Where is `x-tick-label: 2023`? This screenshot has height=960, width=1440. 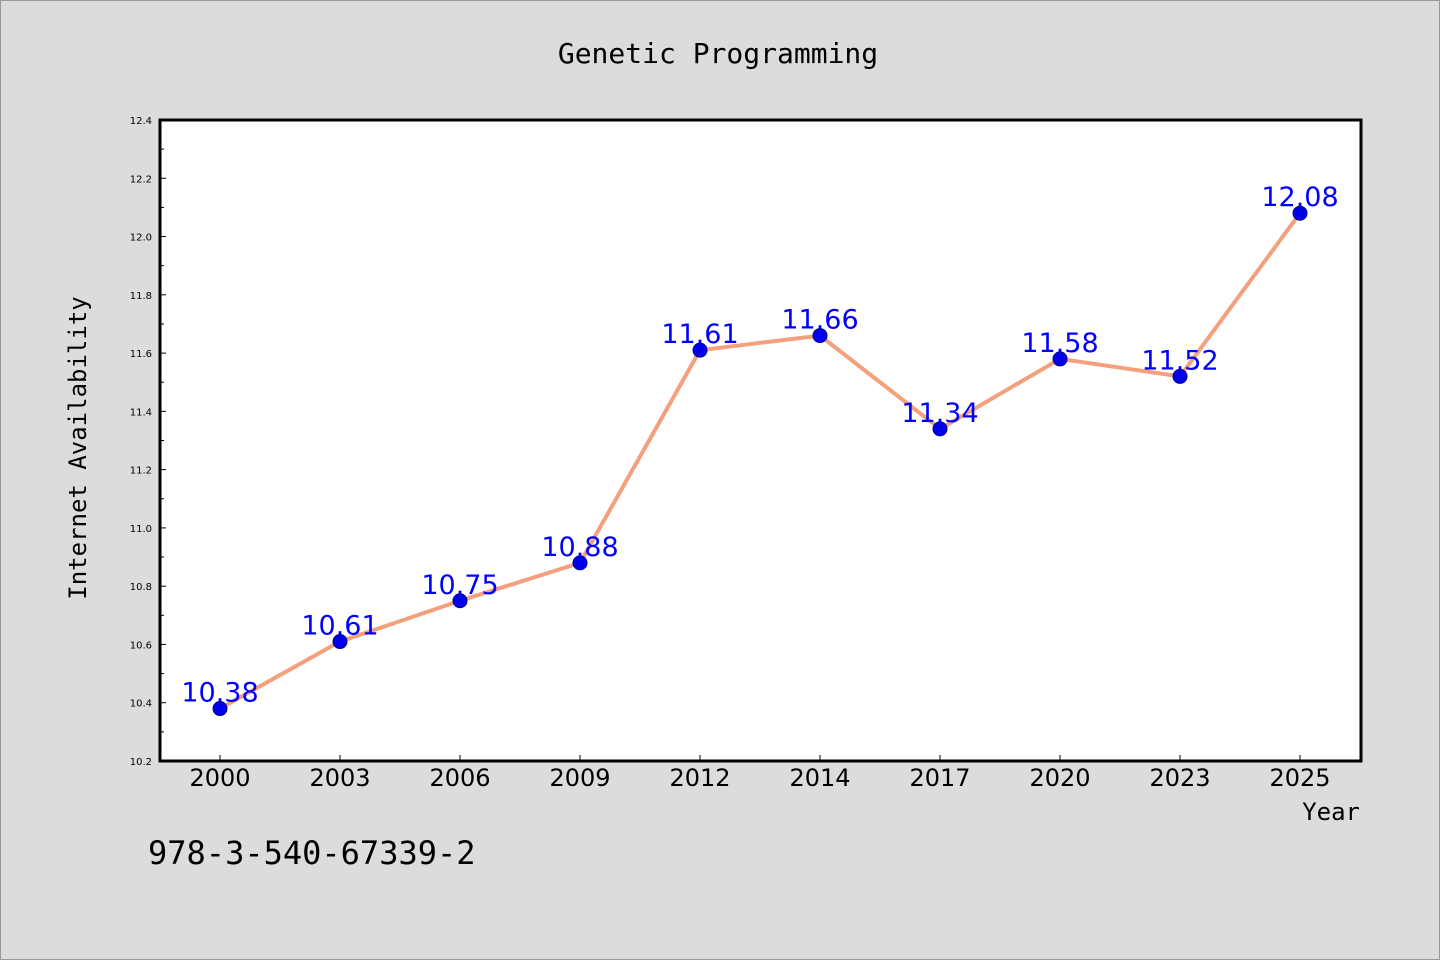 x-tick-label: 2023 is located at coordinates (1179, 778).